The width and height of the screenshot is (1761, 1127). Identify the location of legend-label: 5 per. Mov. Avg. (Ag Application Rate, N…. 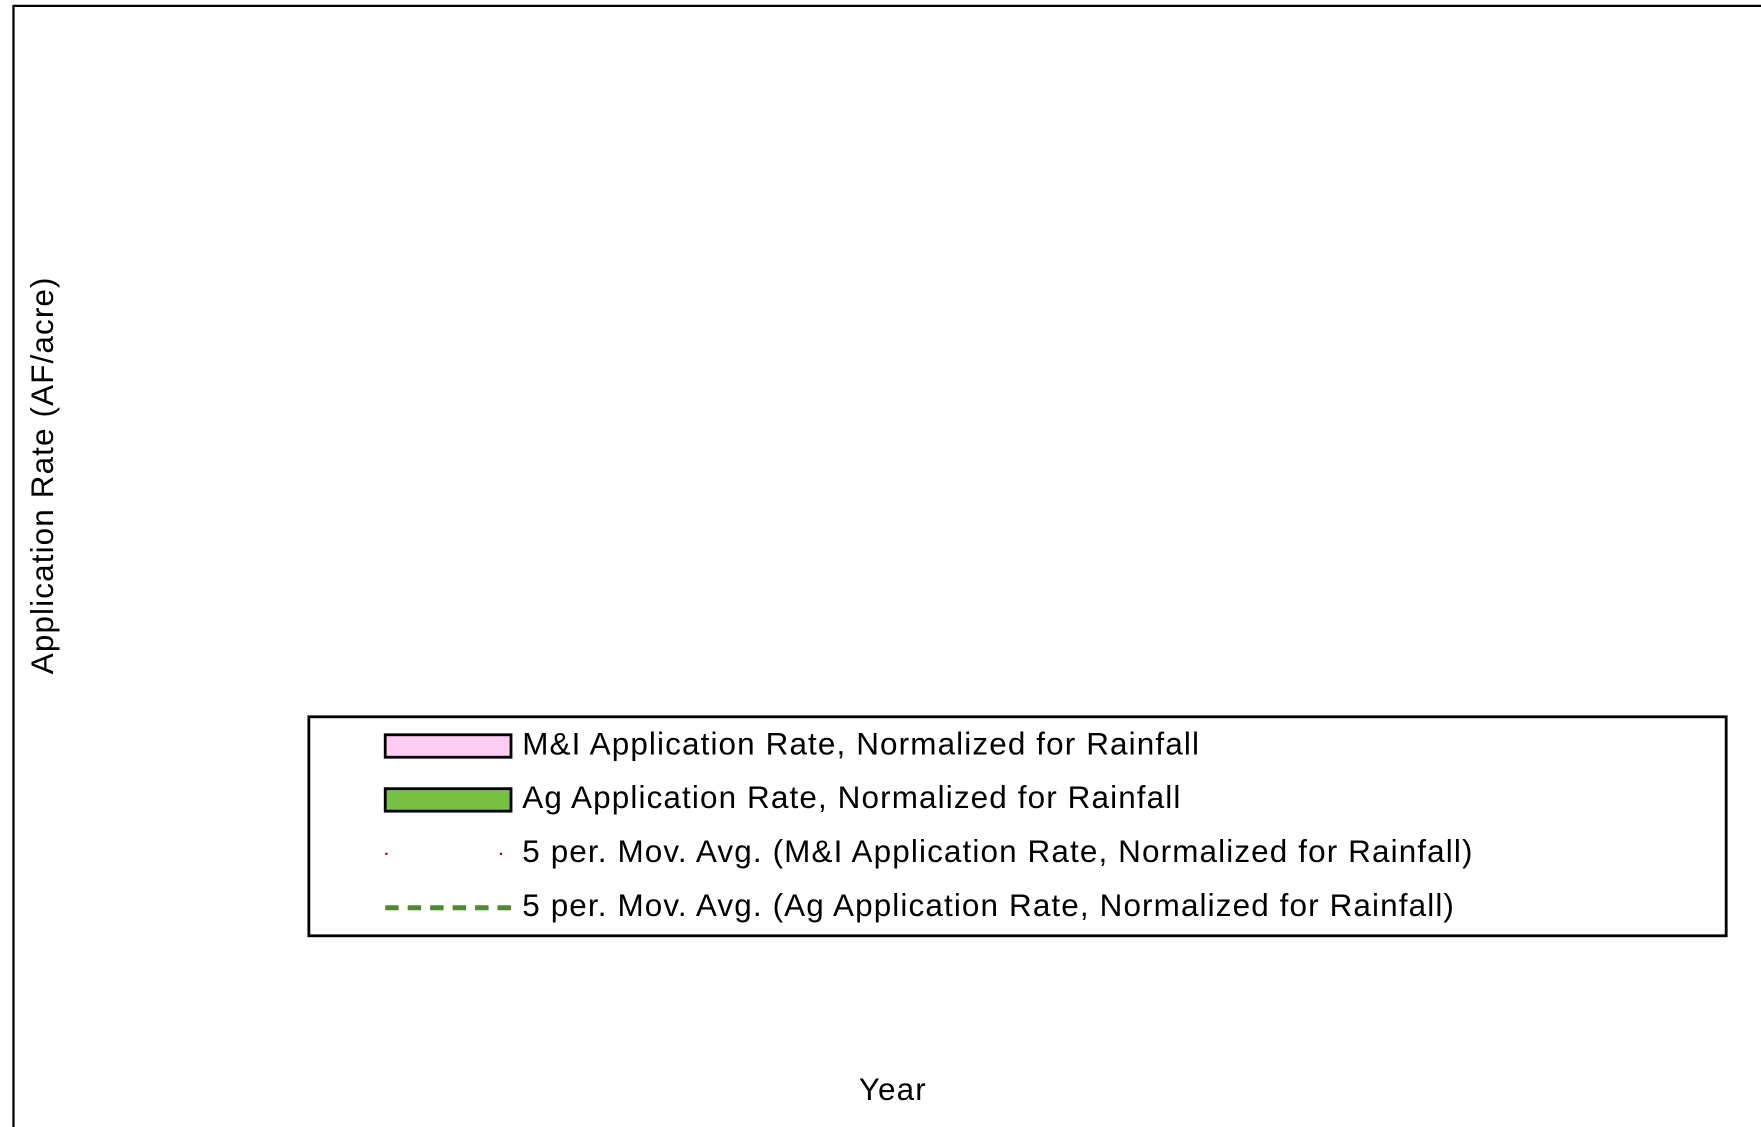
(988, 905).